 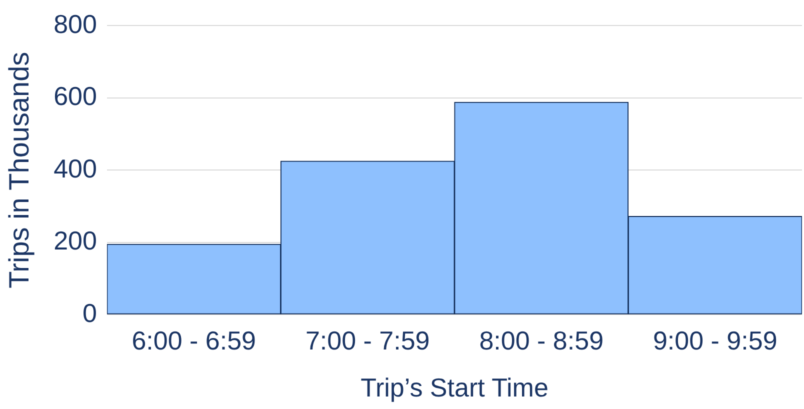 What do you see at coordinates (75, 23) in the screenshot?
I see `y-tick-label: 800` at bounding box center [75, 23].